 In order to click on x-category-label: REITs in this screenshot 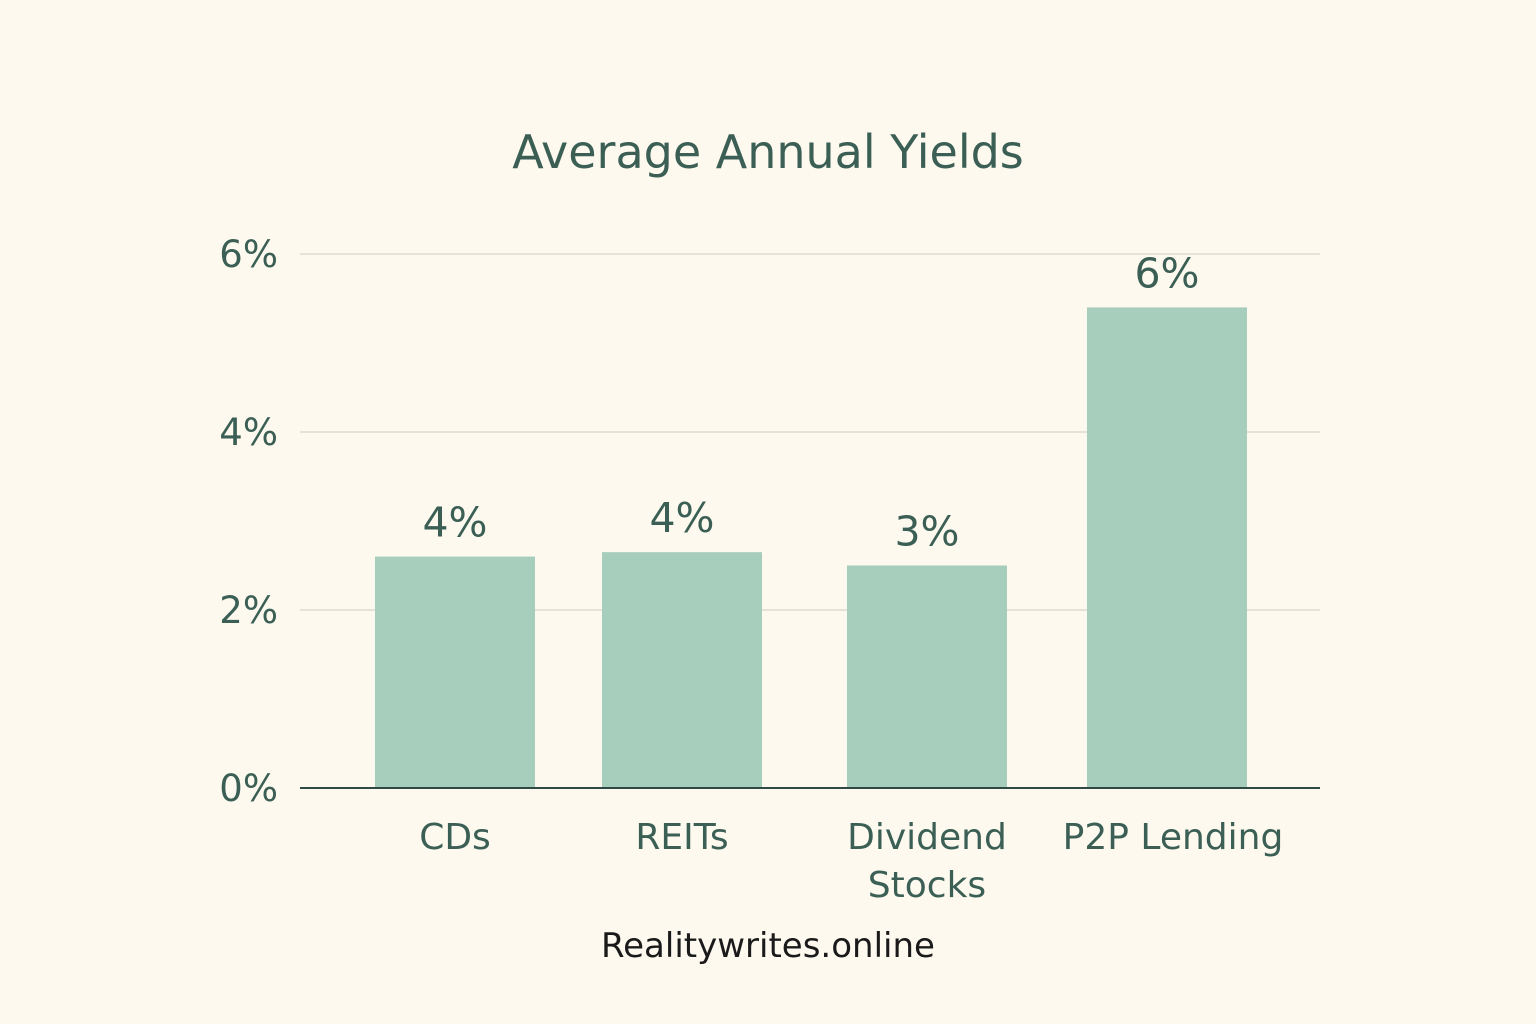, I will do `click(681, 837)`.